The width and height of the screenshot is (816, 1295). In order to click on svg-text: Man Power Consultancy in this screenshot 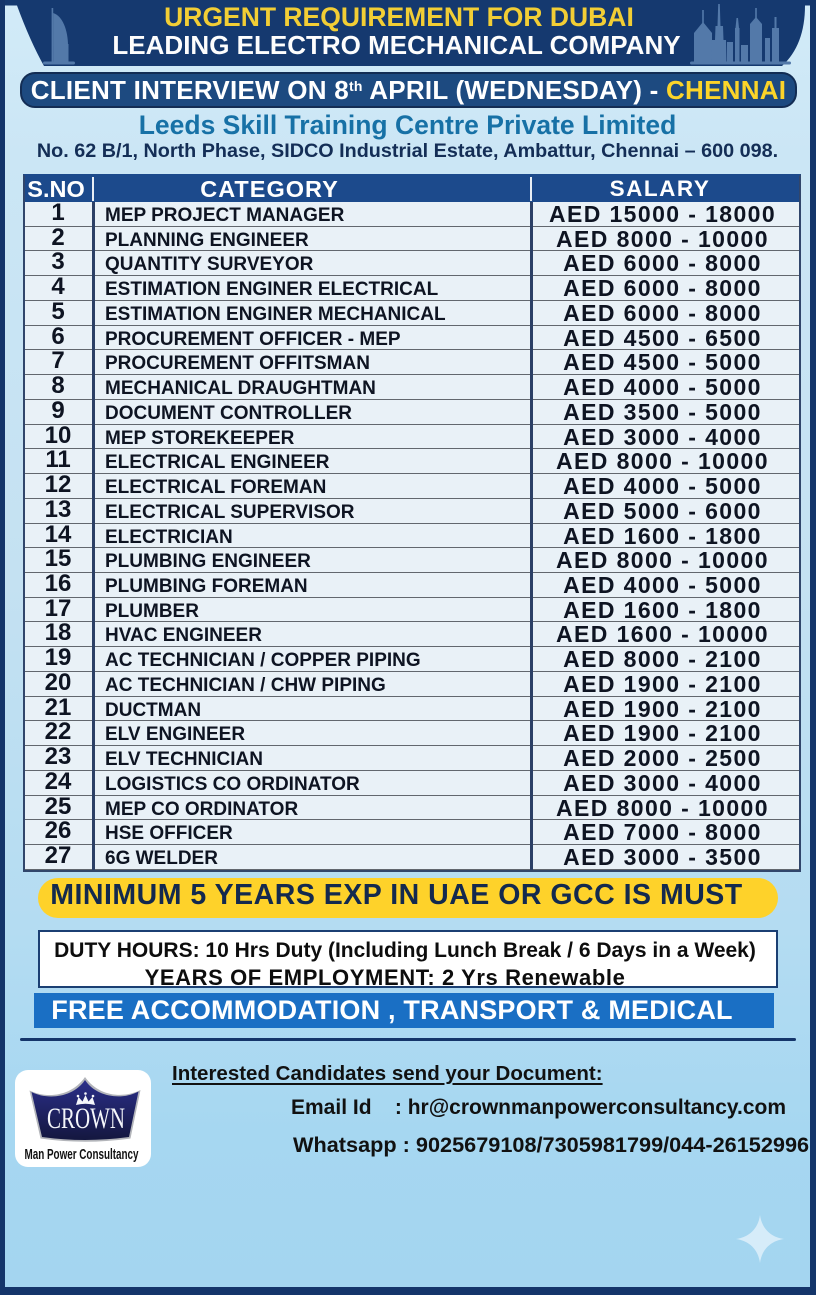, I will do `click(82, 1155)`.